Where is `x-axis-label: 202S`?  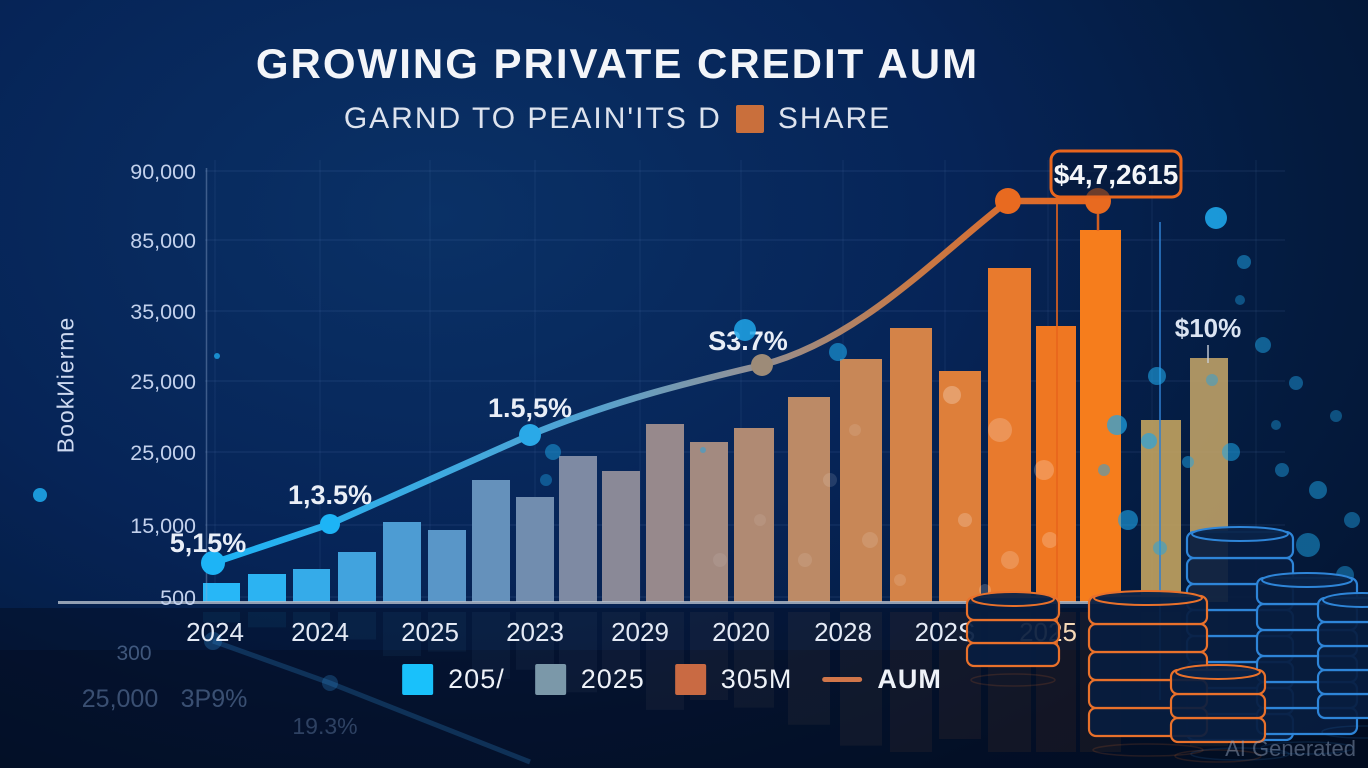 x-axis-label: 202S is located at coordinates (945, 632).